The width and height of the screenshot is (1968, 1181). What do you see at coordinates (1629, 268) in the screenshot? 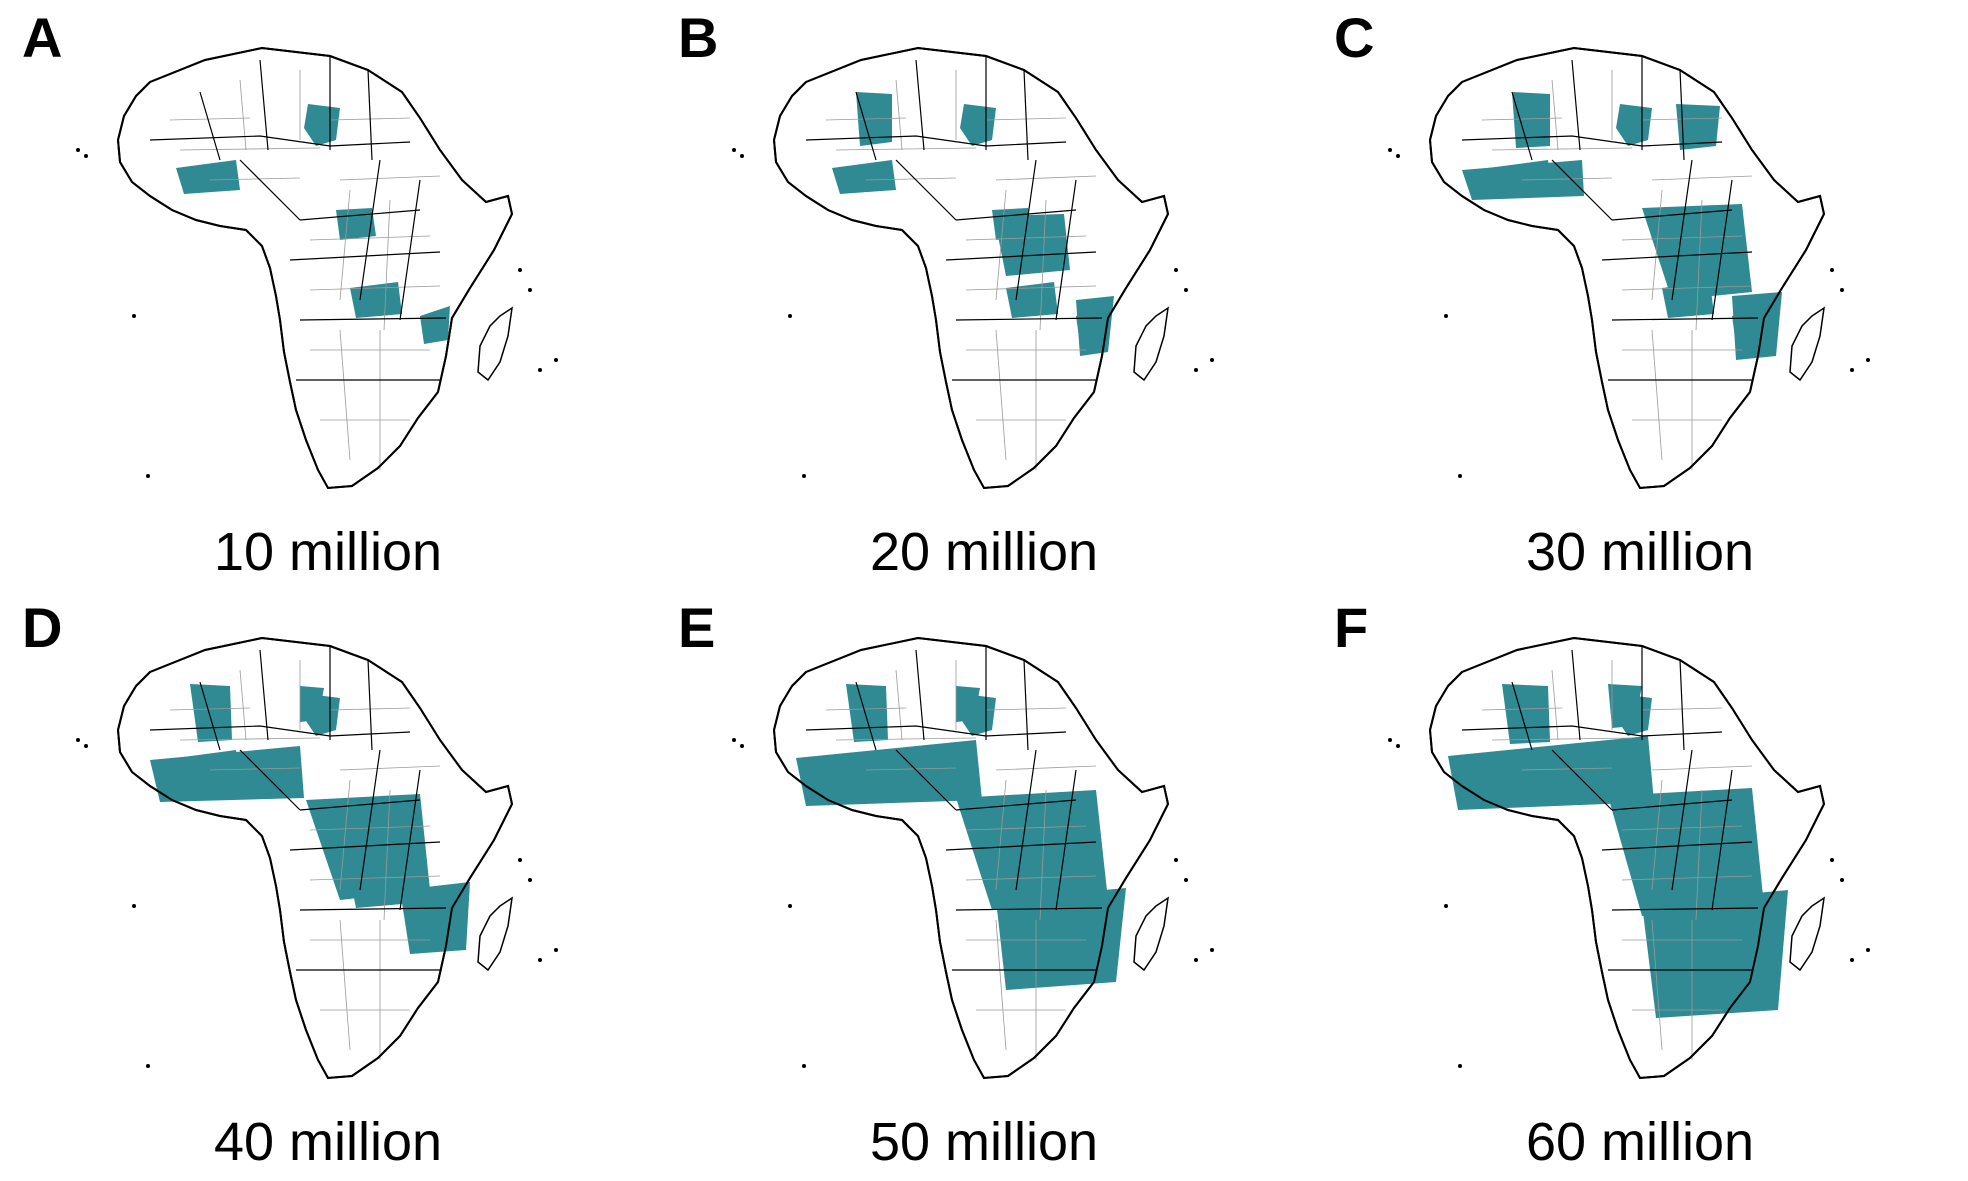
I see `africa-map-c` at bounding box center [1629, 268].